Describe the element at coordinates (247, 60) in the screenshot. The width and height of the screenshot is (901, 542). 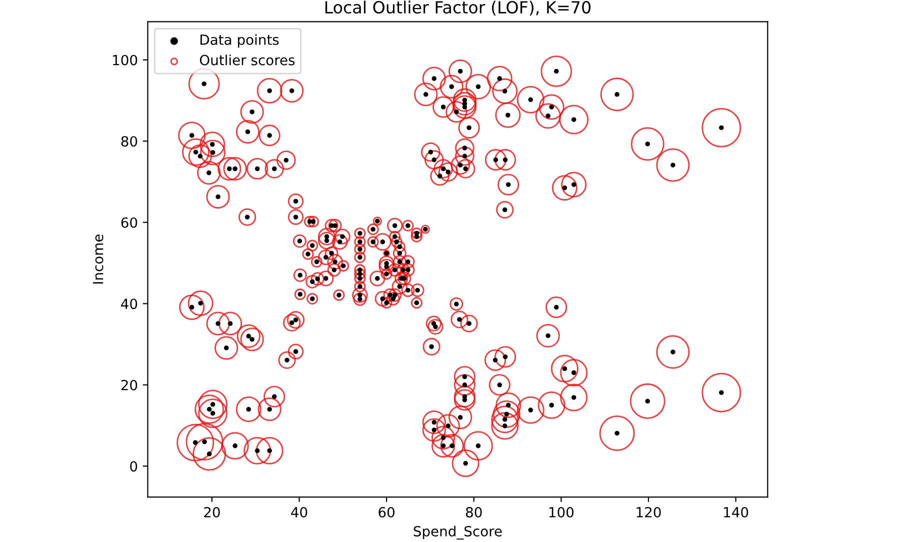
I see `legend-label: Outlier scores` at that location.